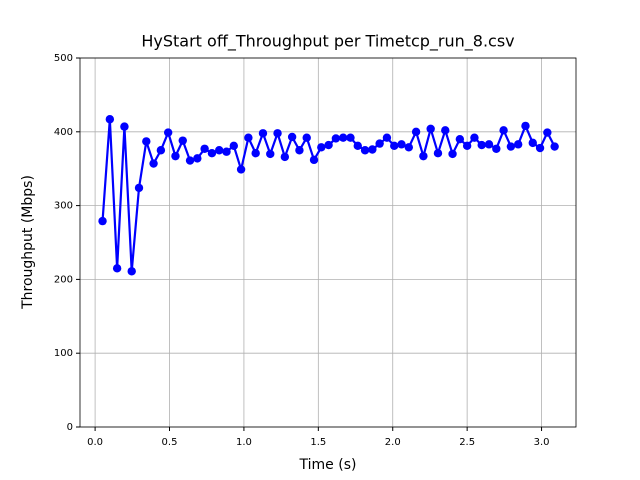  What do you see at coordinates (393, 442) in the screenshot?
I see `x-tick-label: 2.0` at bounding box center [393, 442].